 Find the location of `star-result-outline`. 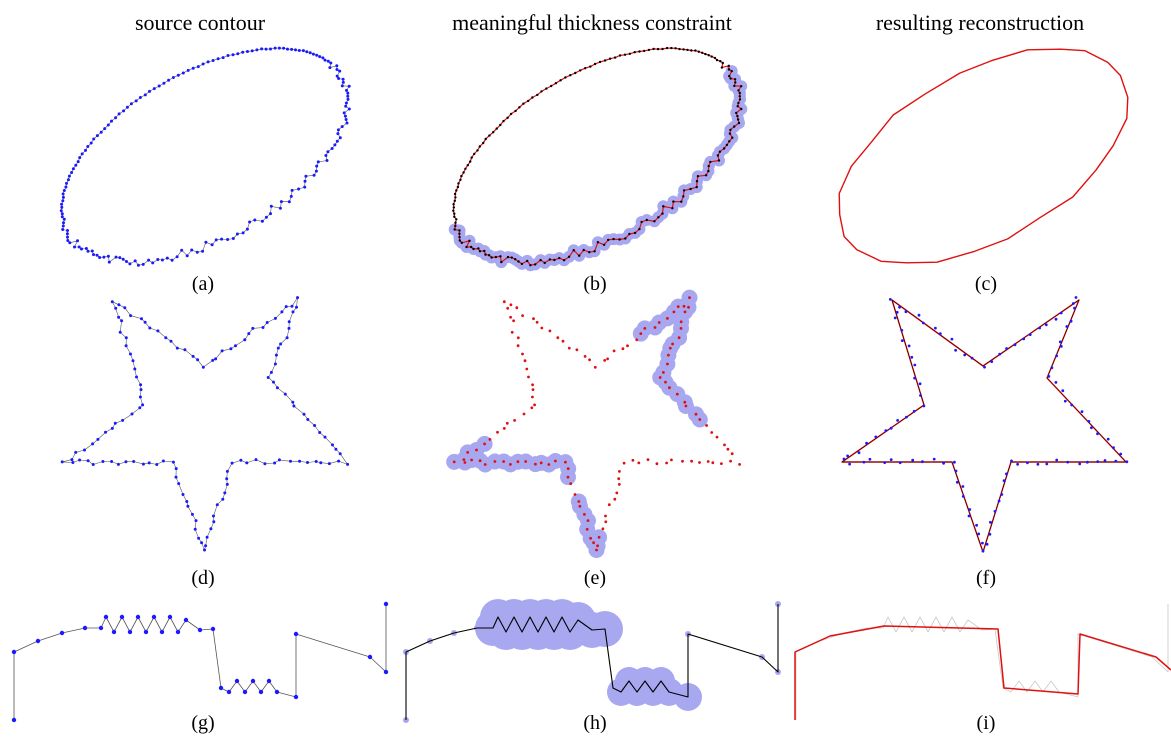

star-result-outline is located at coordinates (984, 426).